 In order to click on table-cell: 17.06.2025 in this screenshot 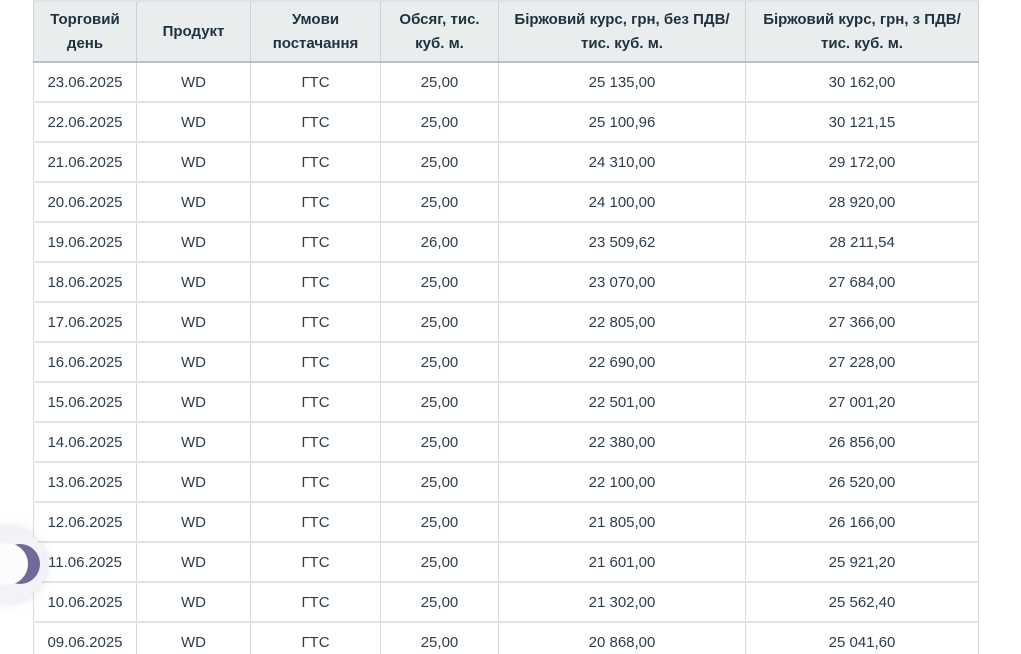, I will do `click(85, 322)`.